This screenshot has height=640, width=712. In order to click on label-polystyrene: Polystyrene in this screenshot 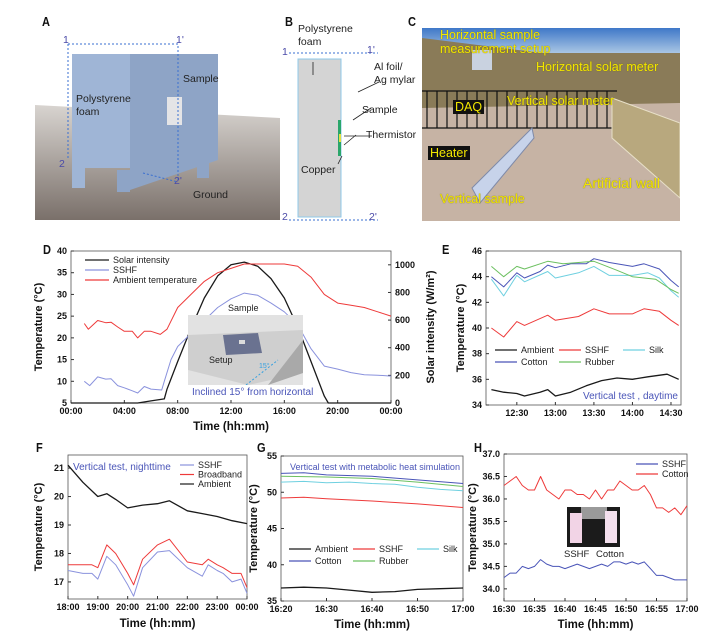, I will do `click(103, 99)`.